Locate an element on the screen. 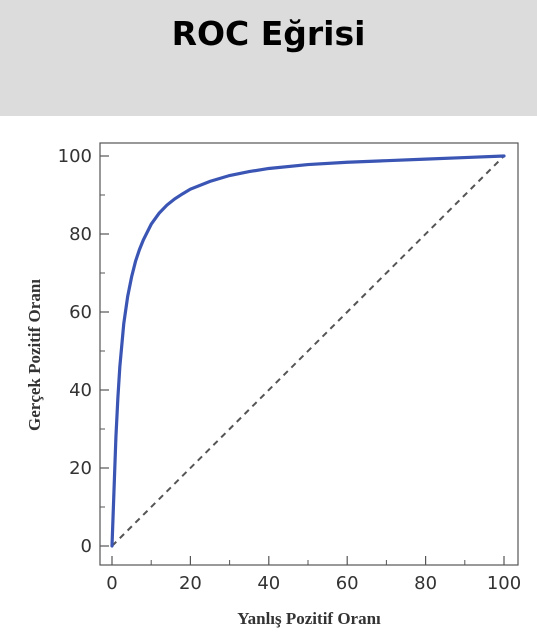 Image resolution: width=537 pixels, height=635 pixels. y-axis-label: Gerçek Pozitif Oranı is located at coordinates (34, 355).